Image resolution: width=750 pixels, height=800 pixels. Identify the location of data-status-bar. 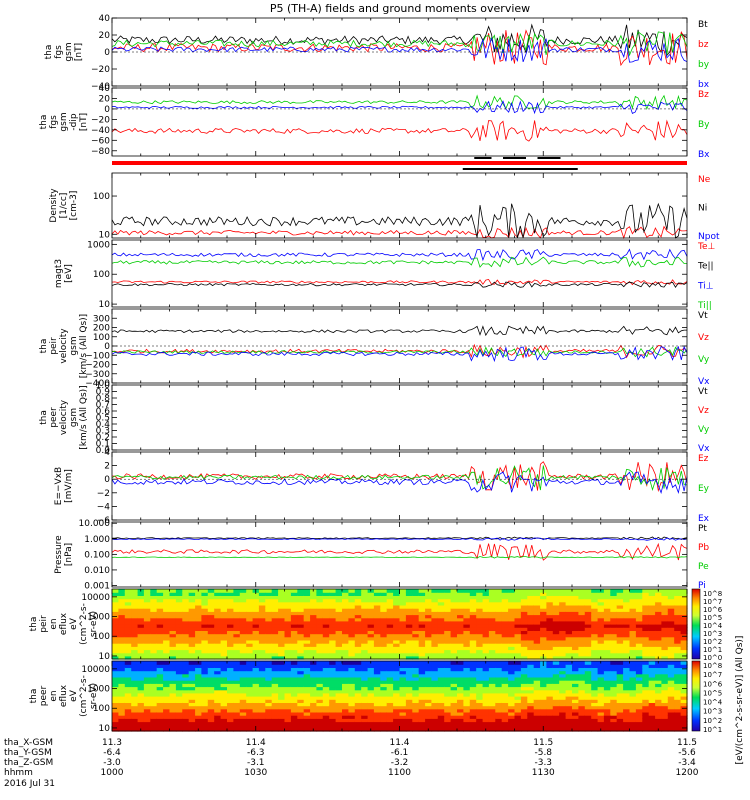
(399, 163).